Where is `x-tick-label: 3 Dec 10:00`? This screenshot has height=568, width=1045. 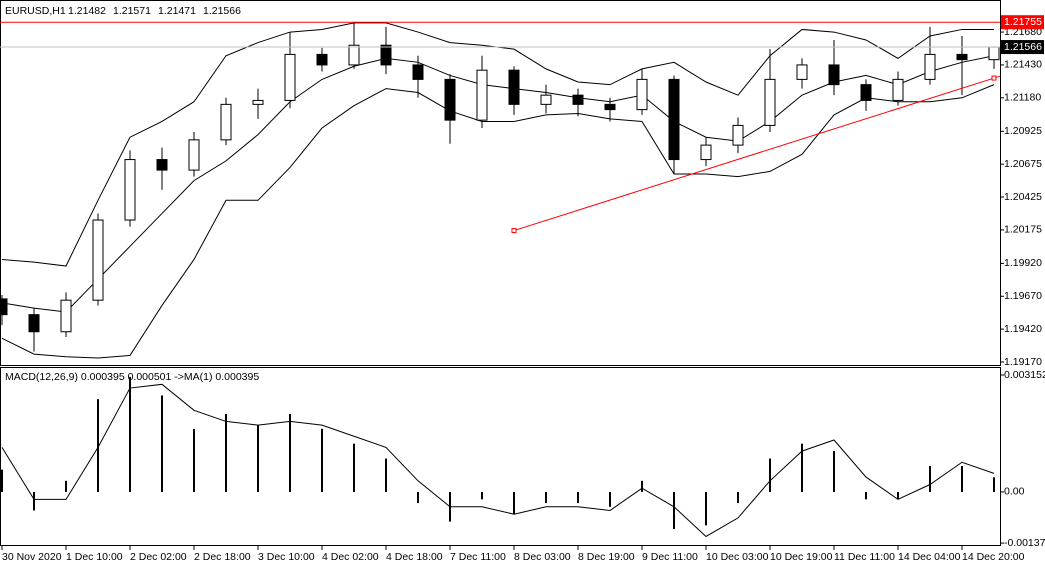
x-tick-label: 3 Dec 10:00 is located at coordinates (286, 557).